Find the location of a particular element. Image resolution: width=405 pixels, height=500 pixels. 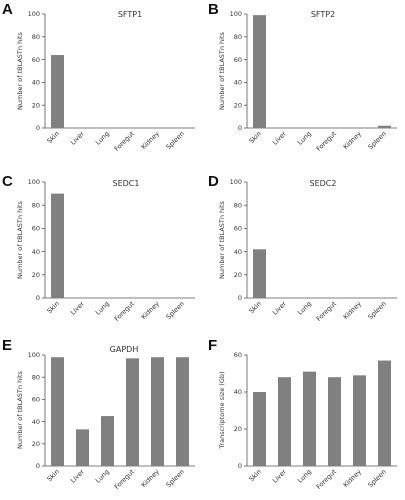

panel-letter: C is located at coordinates (7, 181).